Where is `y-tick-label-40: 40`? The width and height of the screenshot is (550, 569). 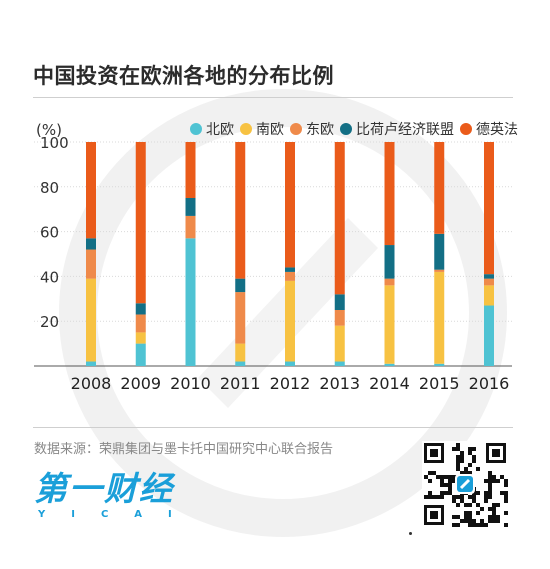
y-tick-label-40: 40 is located at coordinates (49, 277).